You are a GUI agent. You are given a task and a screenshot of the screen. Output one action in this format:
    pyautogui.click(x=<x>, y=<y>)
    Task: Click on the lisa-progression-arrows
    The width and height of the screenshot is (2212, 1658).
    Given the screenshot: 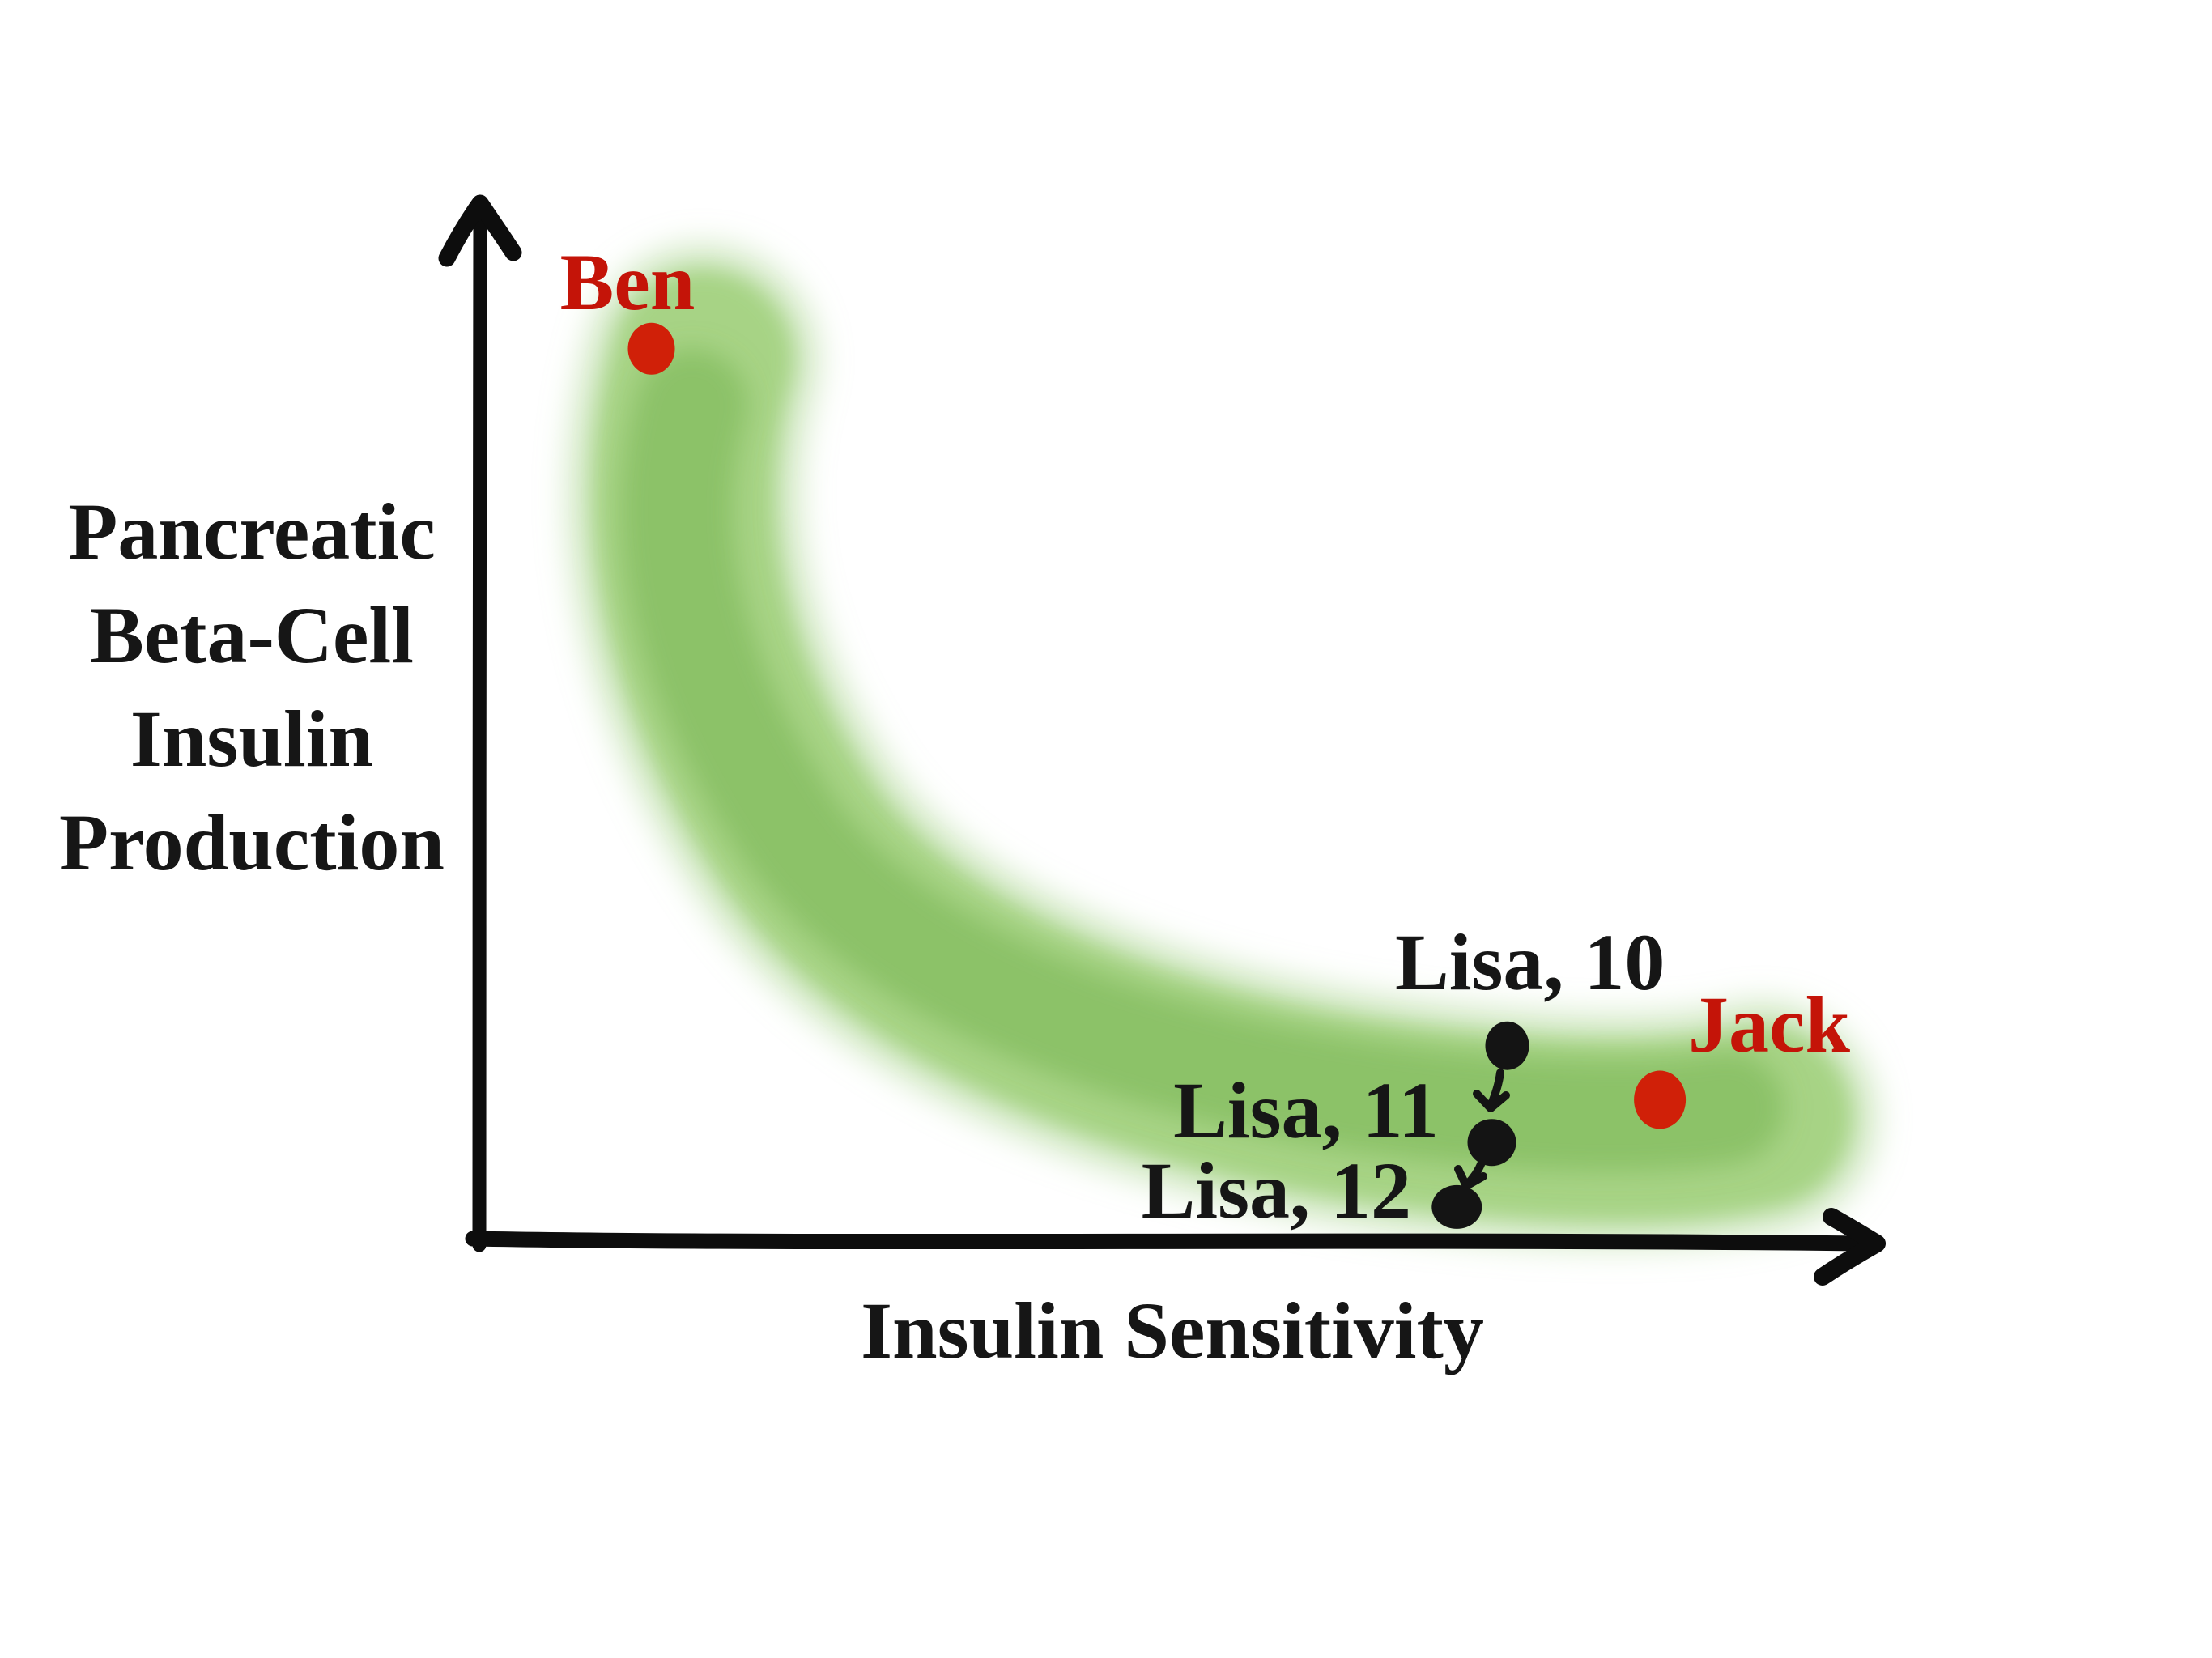 What is the action you would take?
    pyautogui.click(x=1482, y=1129)
    